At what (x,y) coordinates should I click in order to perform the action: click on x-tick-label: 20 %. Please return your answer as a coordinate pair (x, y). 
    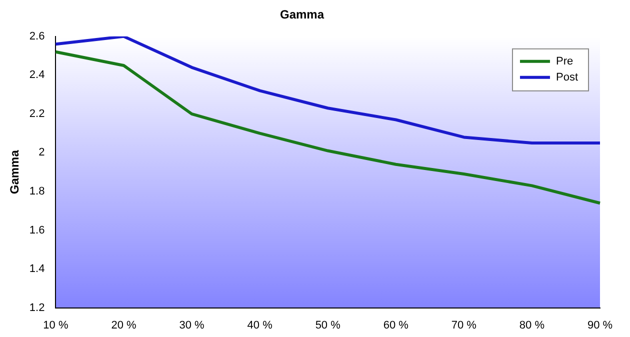
    Looking at the image, I should click on (123, 325).